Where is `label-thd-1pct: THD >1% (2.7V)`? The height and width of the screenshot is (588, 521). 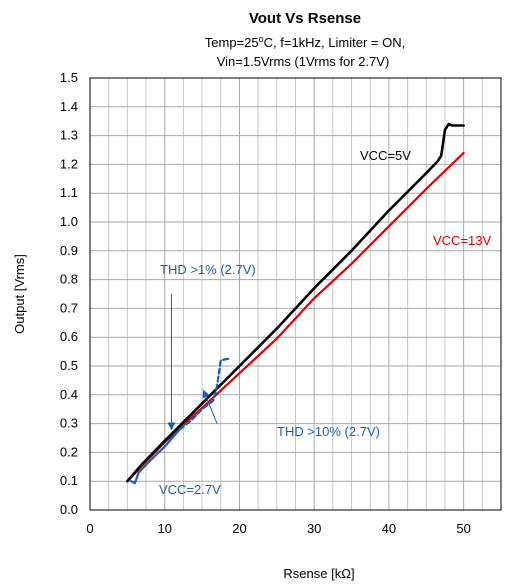 label-thd-1pct: THD >1% (2.7V) is located at coordinates (208, 269).